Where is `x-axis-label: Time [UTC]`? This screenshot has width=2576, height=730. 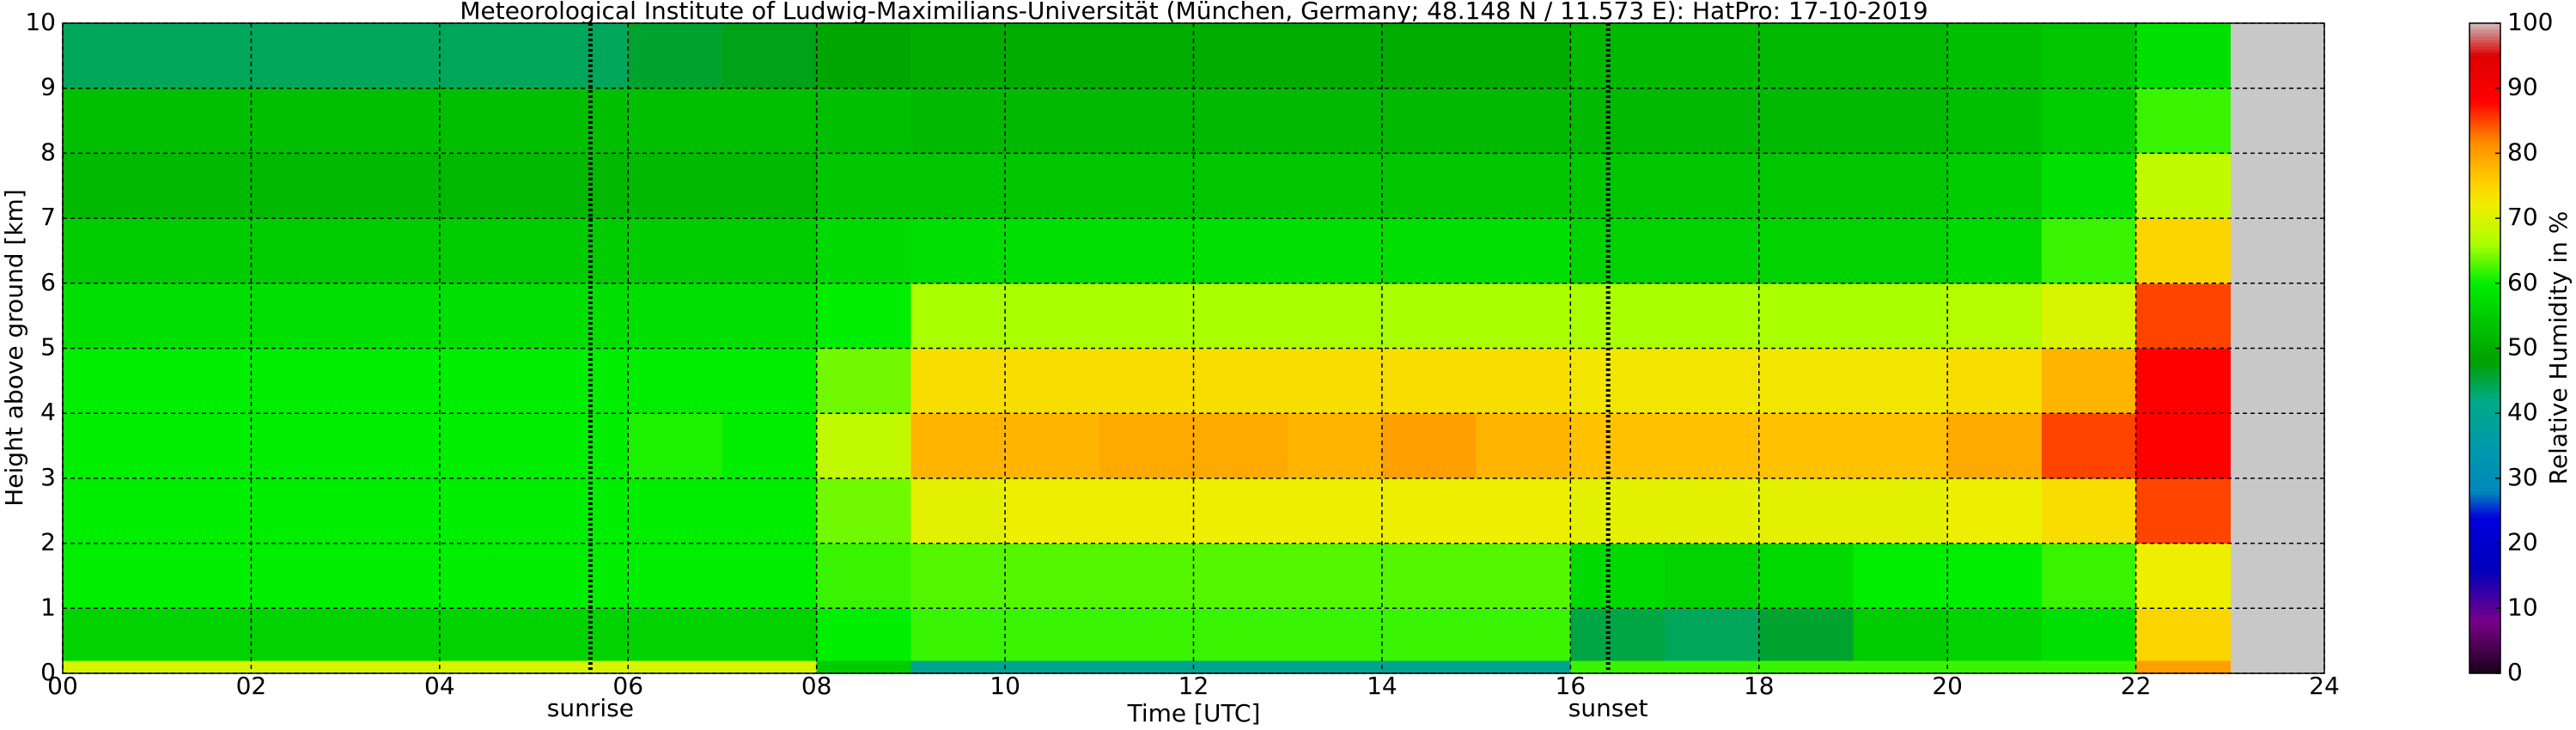
x-axis-label: Time [UTC] is located at coordinates (1194, 713).